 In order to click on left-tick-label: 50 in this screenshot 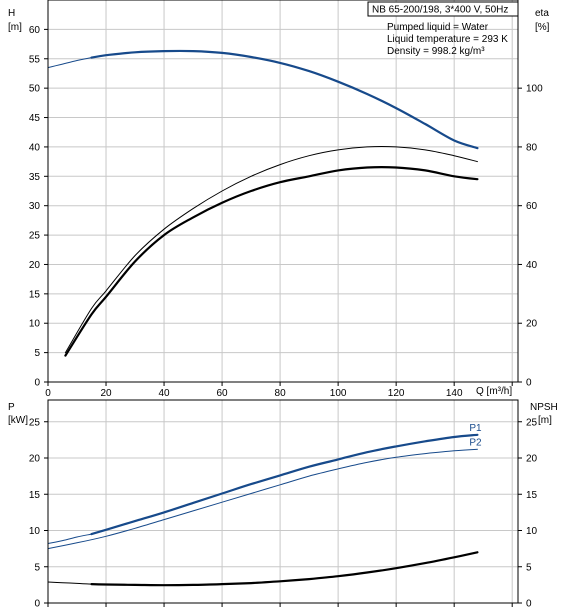, I will do `click(35, 89)`.